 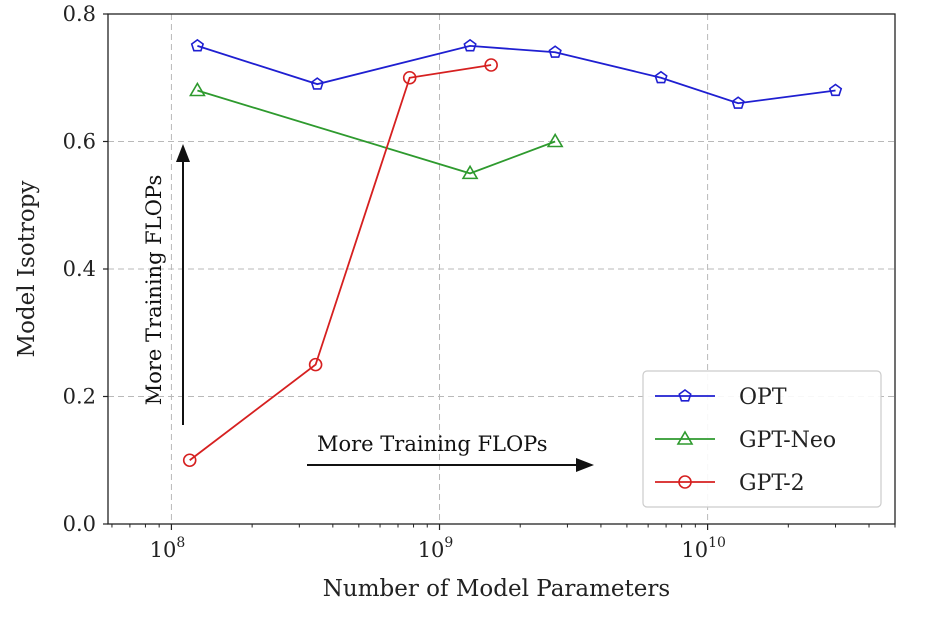 I want to click on legend-label: GPT-2, so click(x=772, y=483).